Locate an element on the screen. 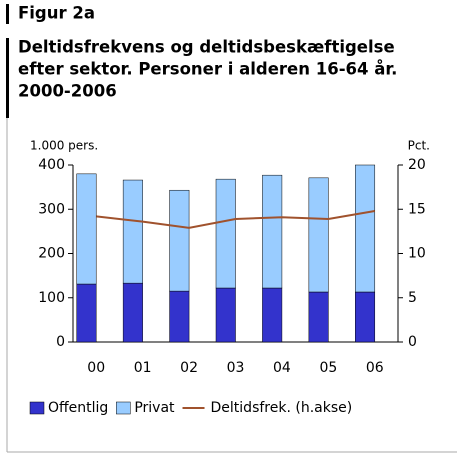  x-tick-label: 00 is located at coordinates (96, 368).